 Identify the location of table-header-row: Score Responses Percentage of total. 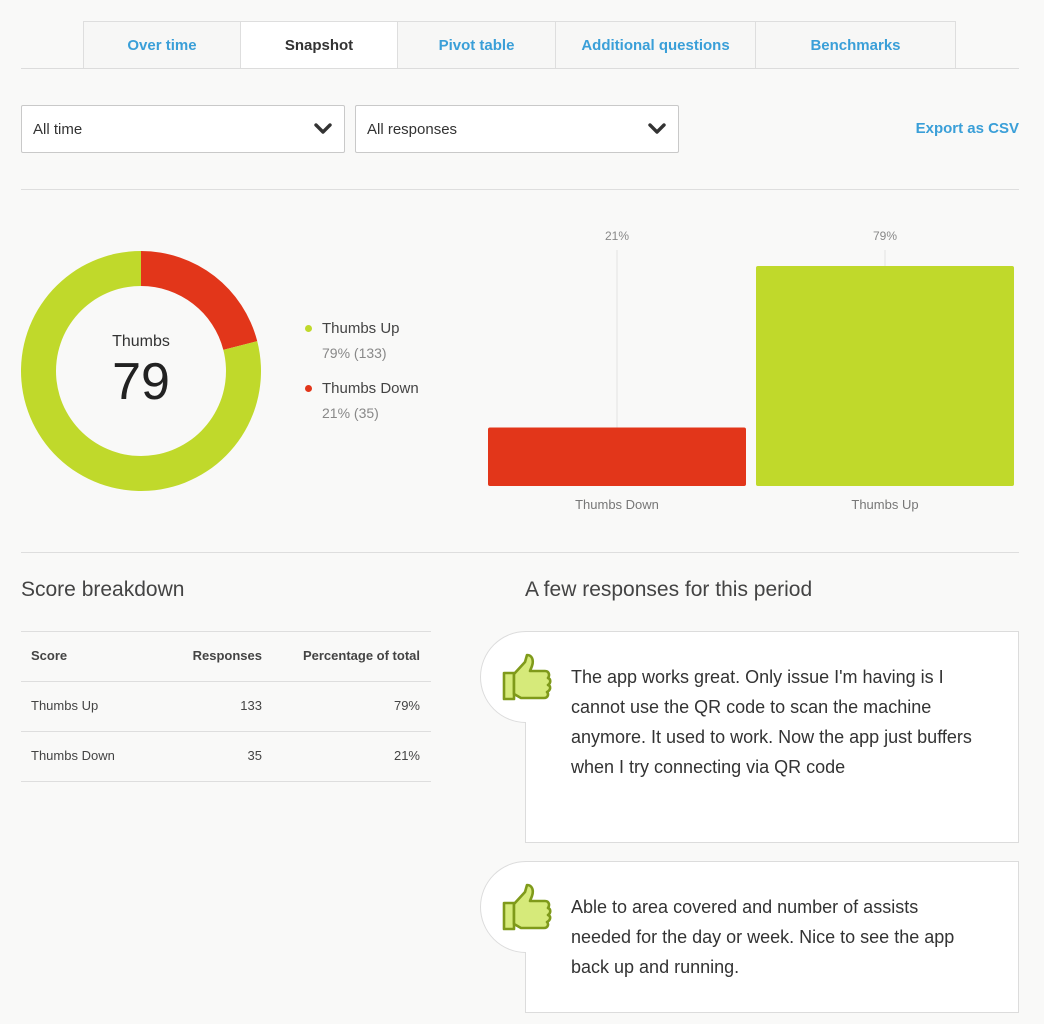
(226, 656).